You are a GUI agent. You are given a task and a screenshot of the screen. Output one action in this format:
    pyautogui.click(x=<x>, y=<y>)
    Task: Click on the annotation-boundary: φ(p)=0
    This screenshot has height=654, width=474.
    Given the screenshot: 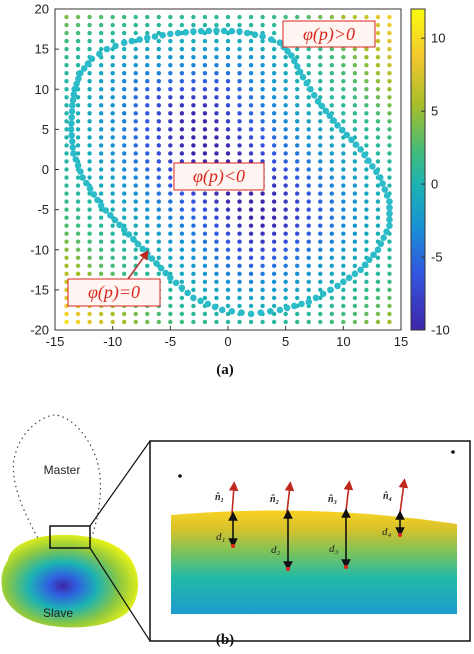 What is the action you would take?
    pyautogui.click(x=114, y=278)
    